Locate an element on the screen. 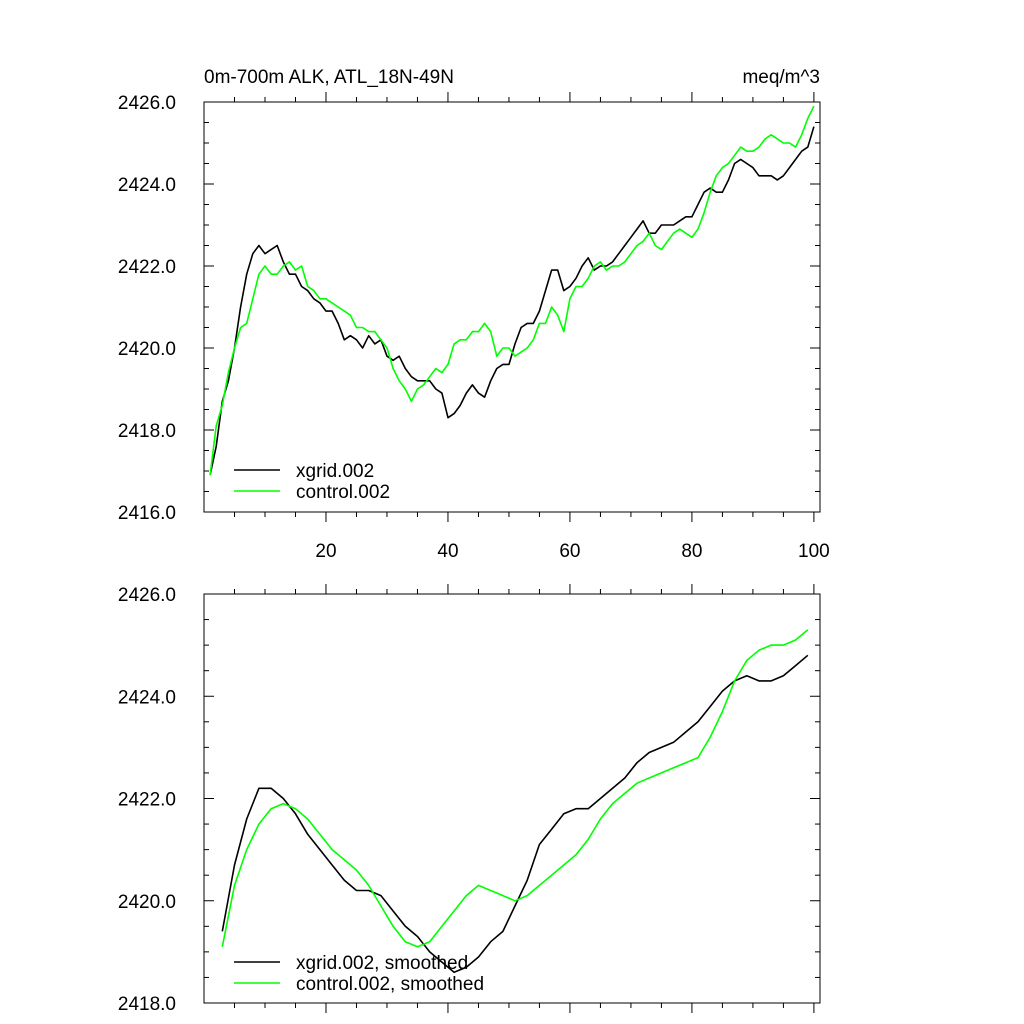  x-tick-label: 100 is located at coordinates (814, 551).